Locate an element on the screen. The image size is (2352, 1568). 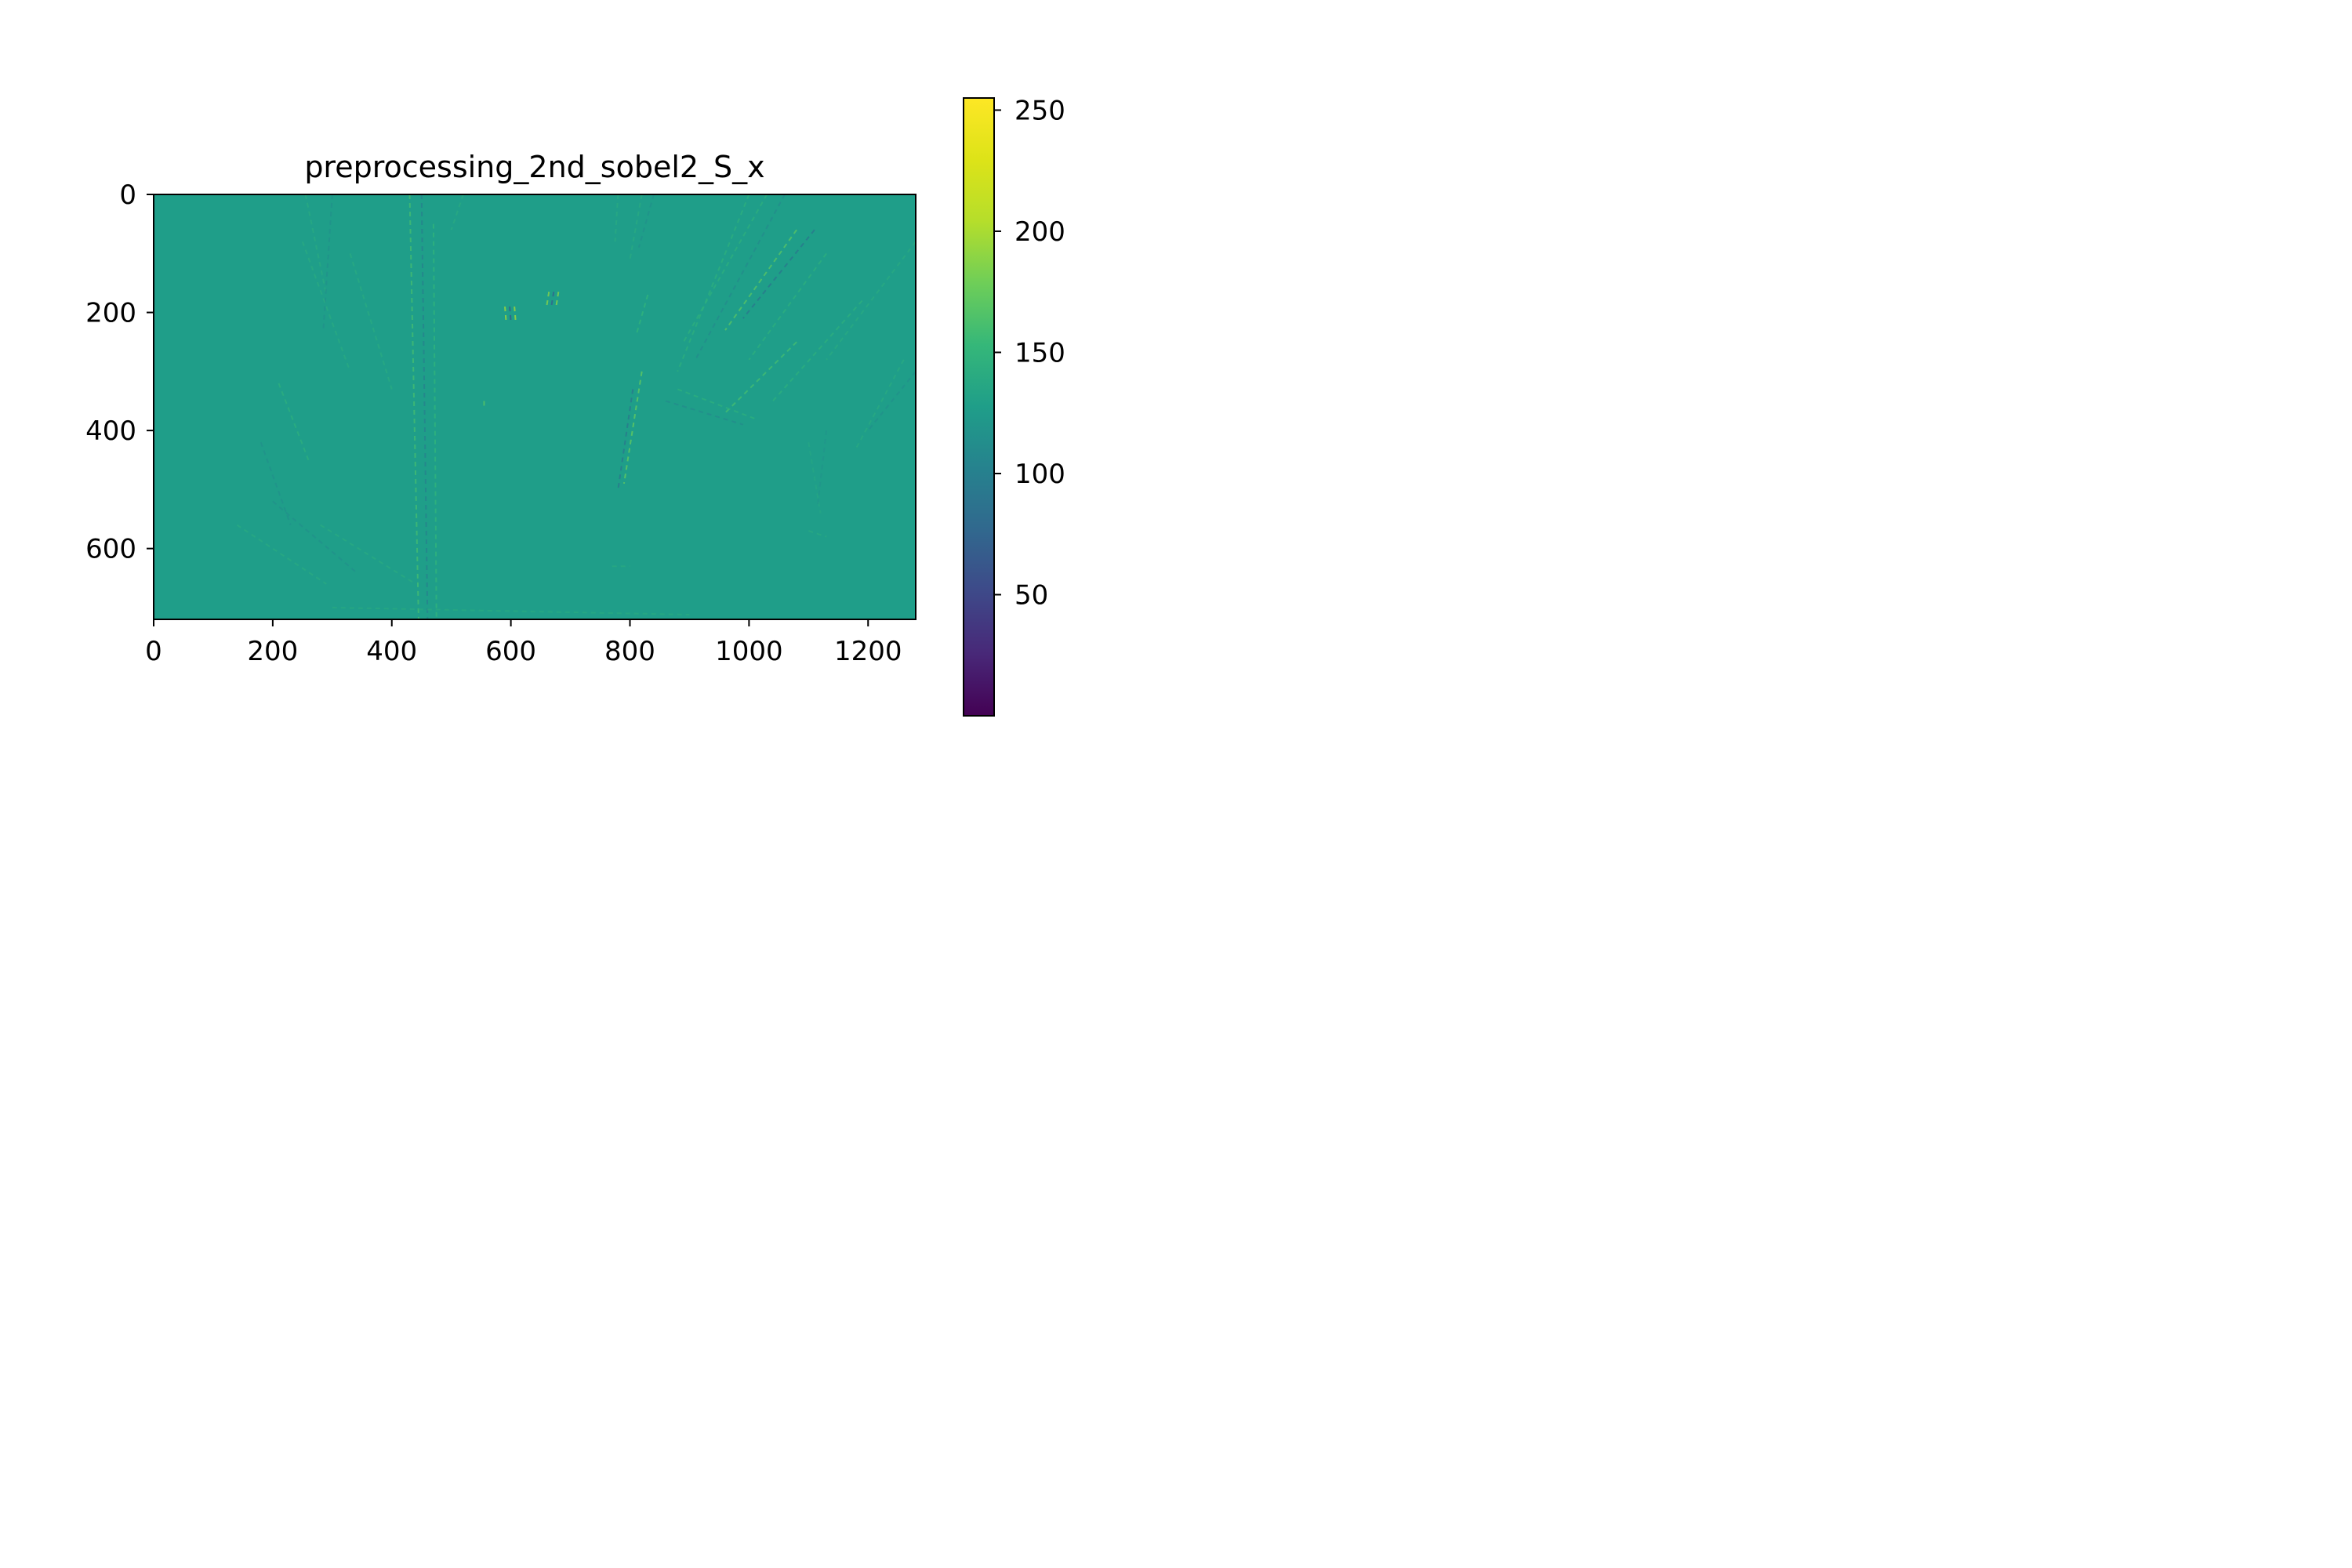
colorbar-tick-label-200: 200 is located at coordinates (1039, 232).